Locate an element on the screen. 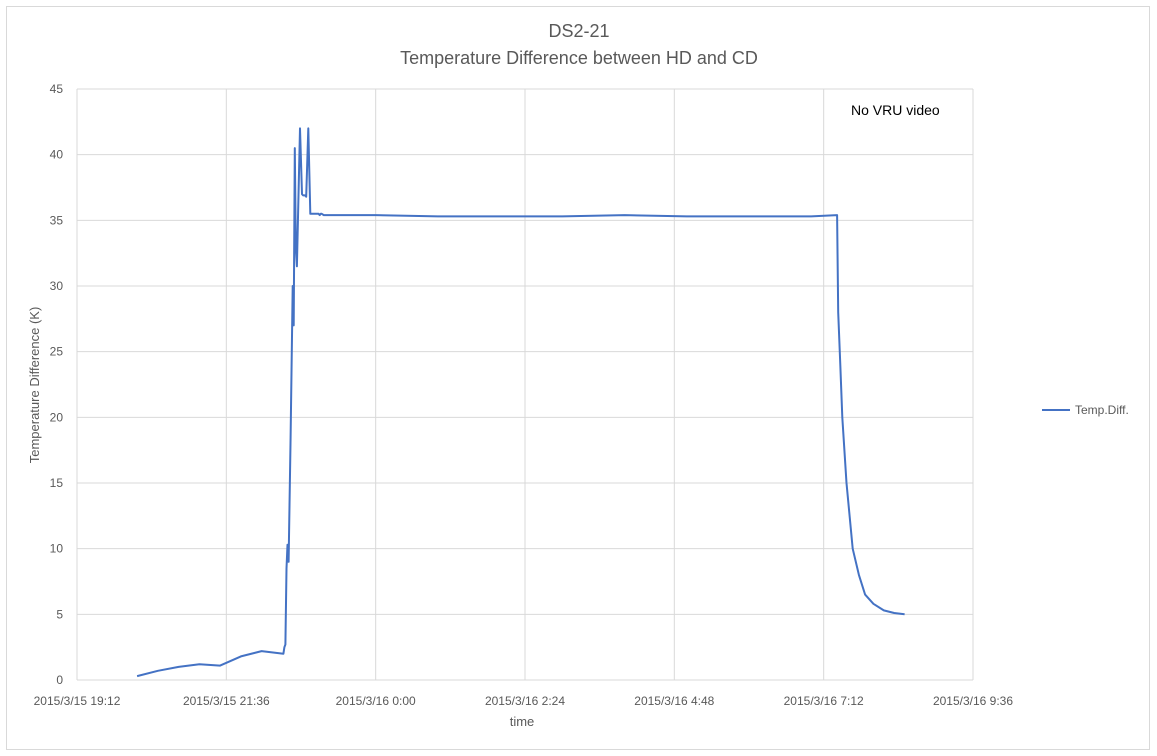 This screenshot has height=756, width=1157. x-axis-title: time is located at coordinates (522, 721).